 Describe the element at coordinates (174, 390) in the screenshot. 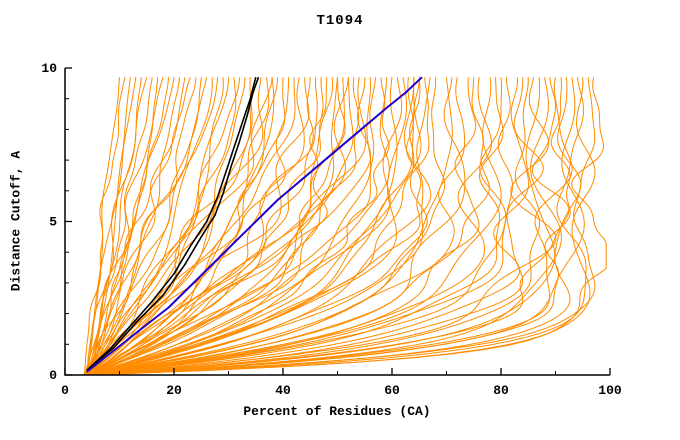

I see `x-tick-label: 20` at that location.